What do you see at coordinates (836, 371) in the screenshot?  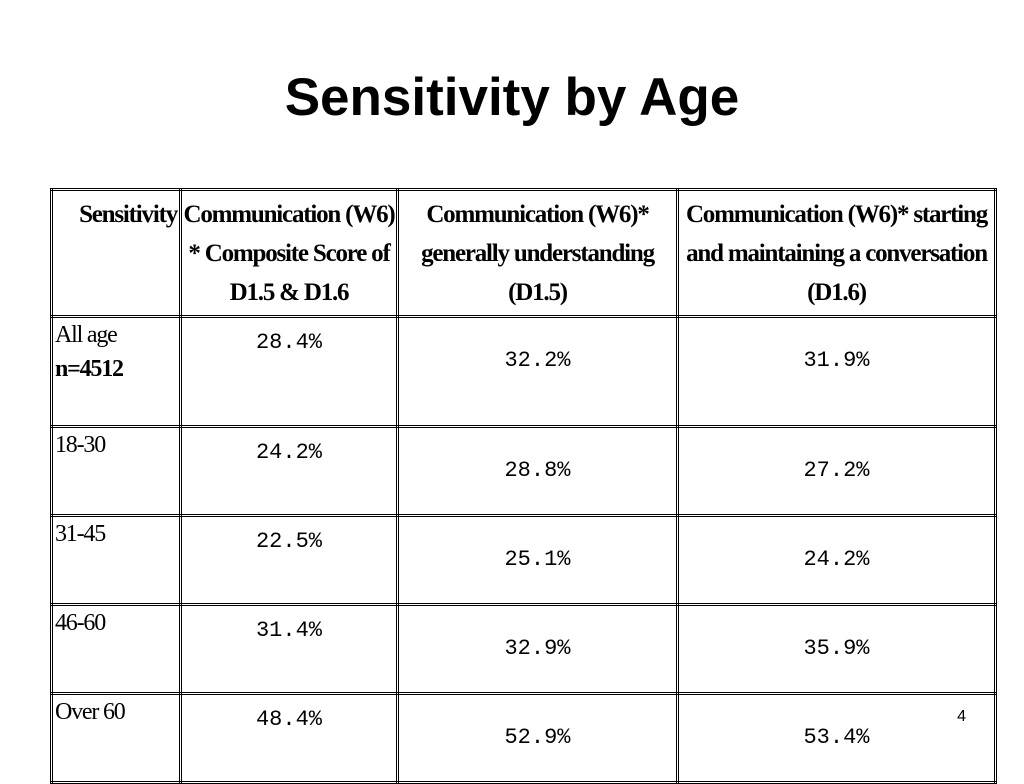 I see `table-cell: 31.9%` at bounding box center [836, 371].